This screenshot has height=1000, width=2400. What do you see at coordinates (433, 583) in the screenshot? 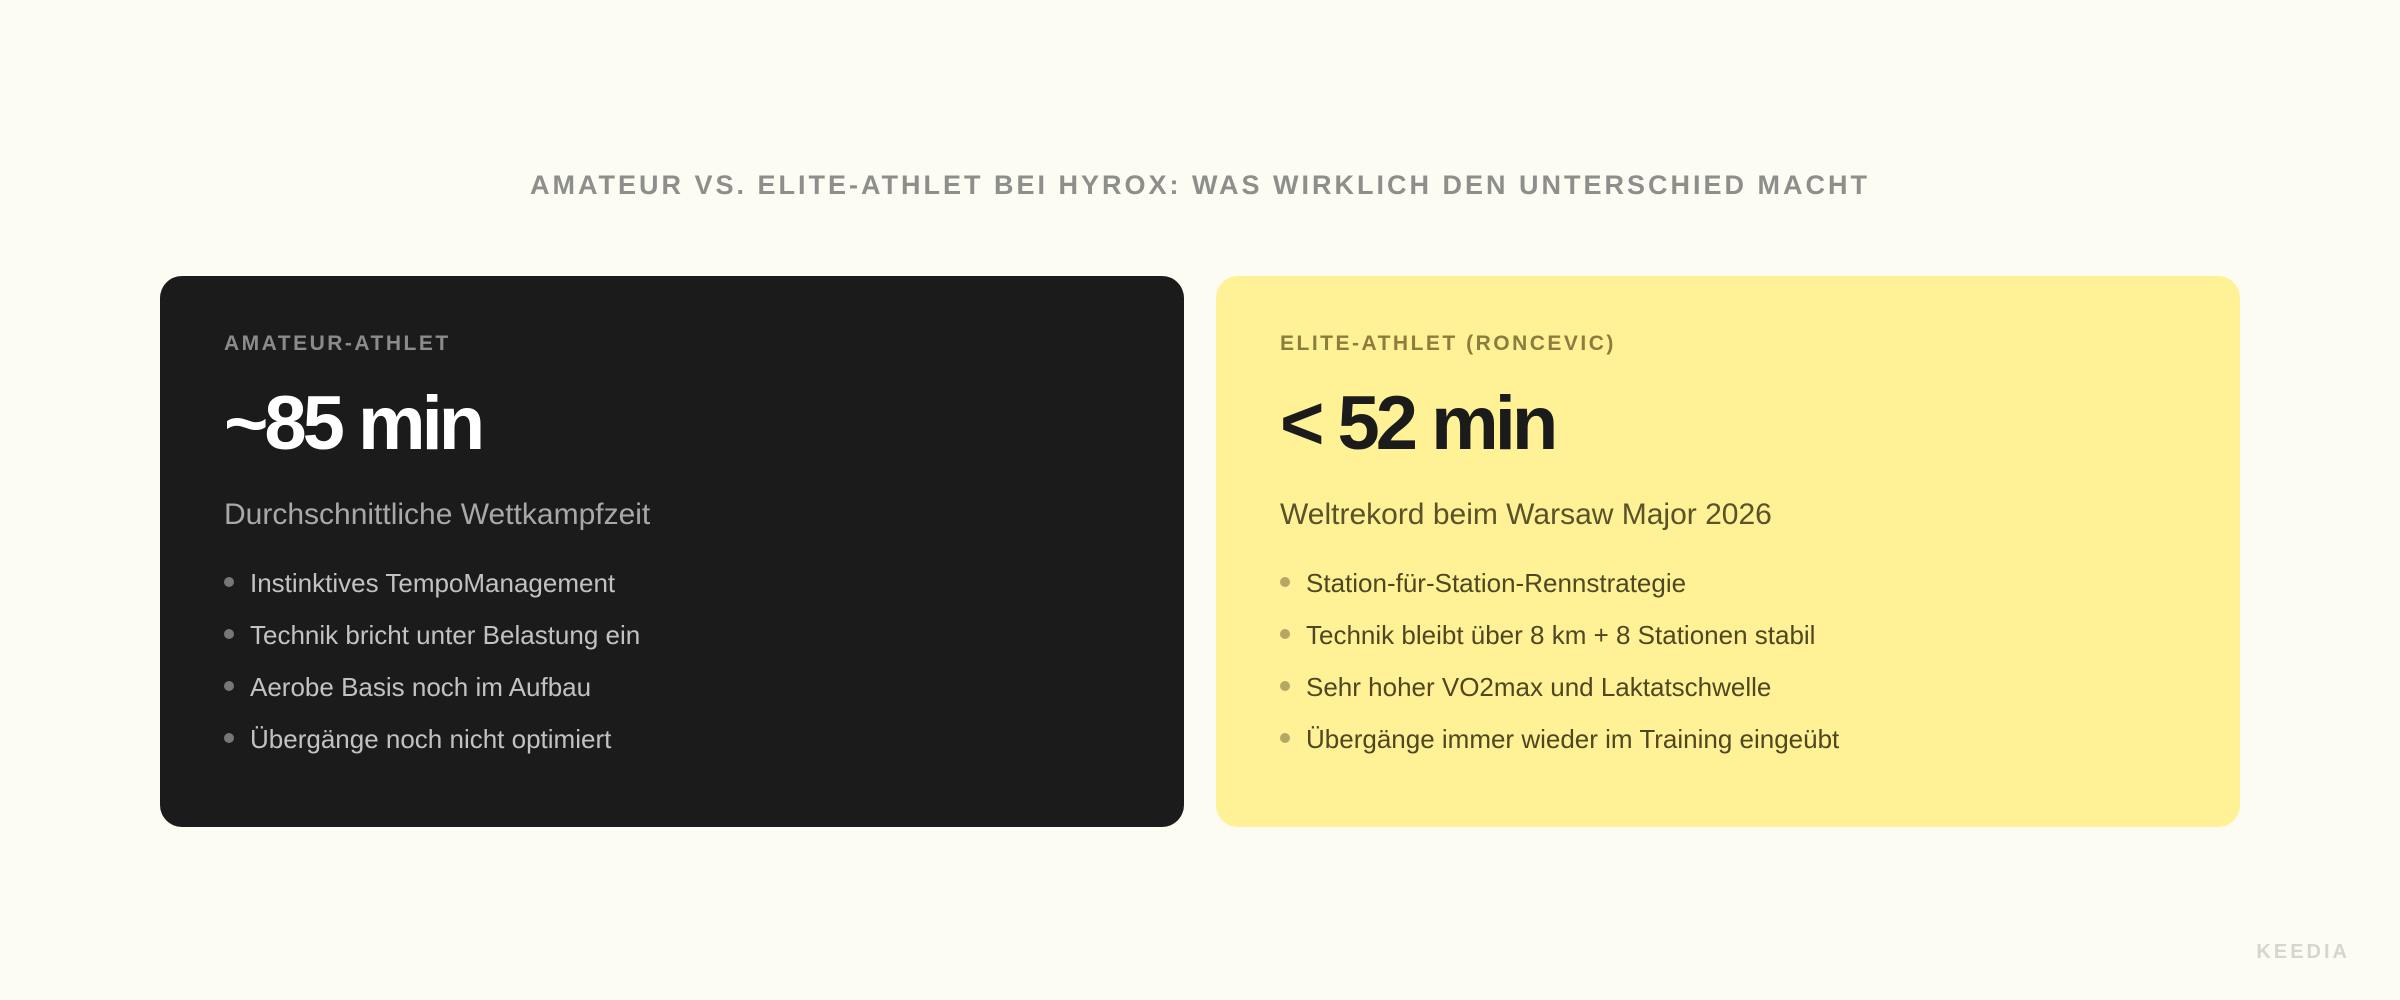
I see `list-item-text: Instinktives TempoManagement` at bounding box center [433, 583].